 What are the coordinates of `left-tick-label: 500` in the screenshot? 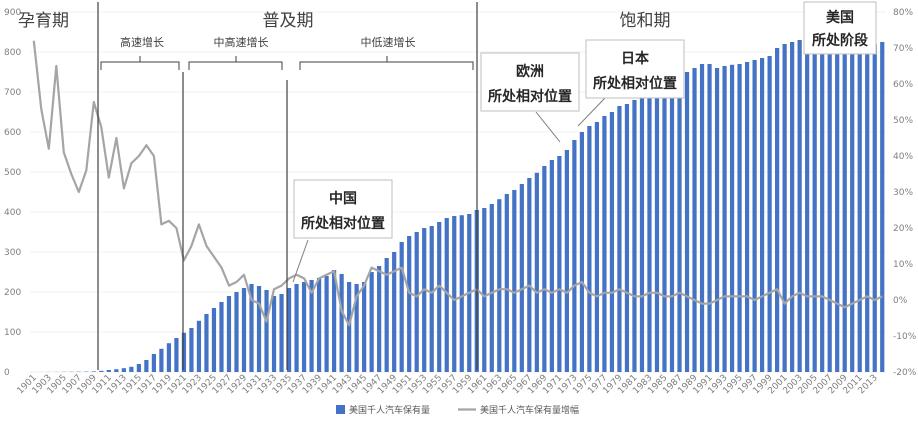 It's located at (12, 173).